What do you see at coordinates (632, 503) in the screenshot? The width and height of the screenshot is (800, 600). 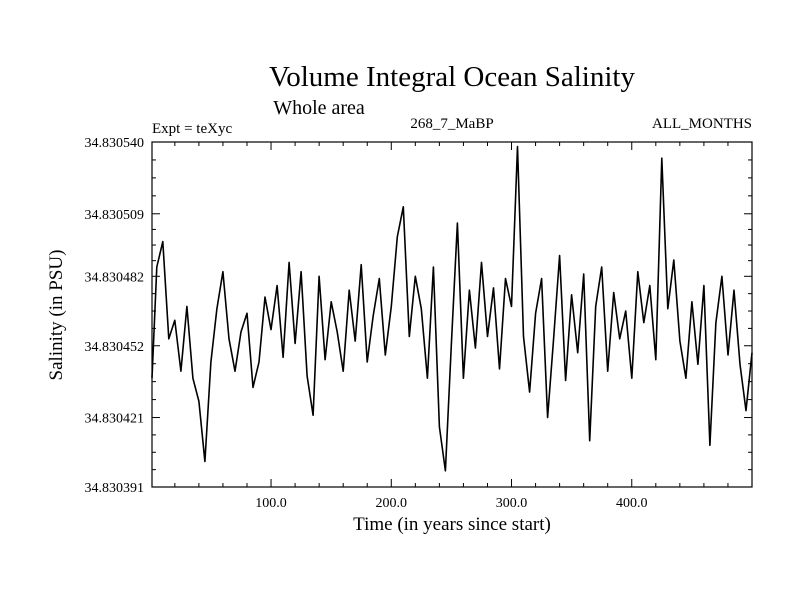 I see `x-tick-label: 400.0` at bounding box center [632, 503].